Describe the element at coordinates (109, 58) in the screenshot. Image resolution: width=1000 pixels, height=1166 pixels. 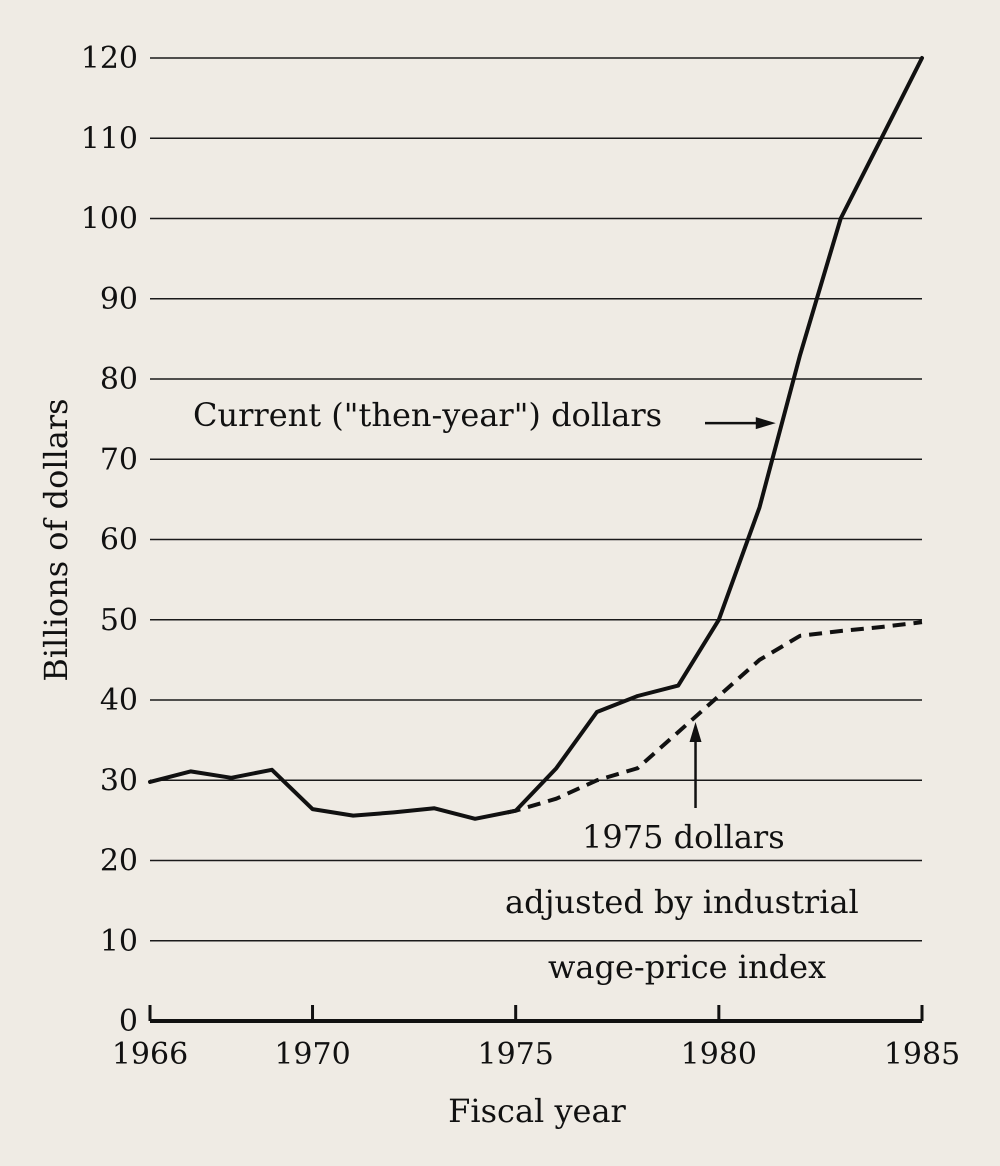
I see `y-tick-label-120: 120` at that location.